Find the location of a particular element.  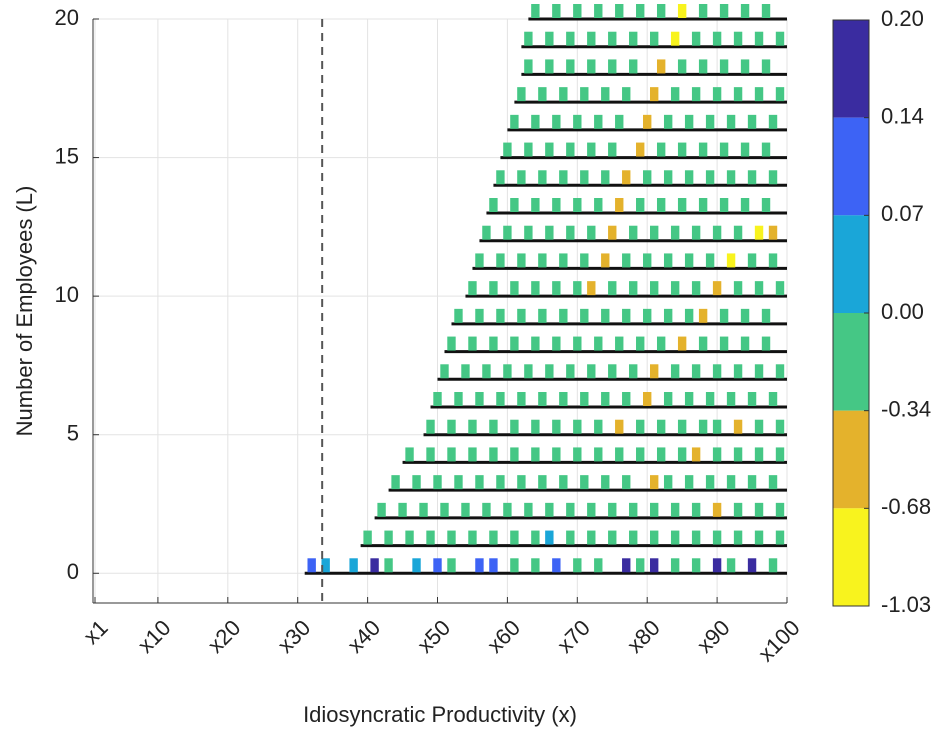

colorbar-label: -1.03 is located at coordinates (906, 604).